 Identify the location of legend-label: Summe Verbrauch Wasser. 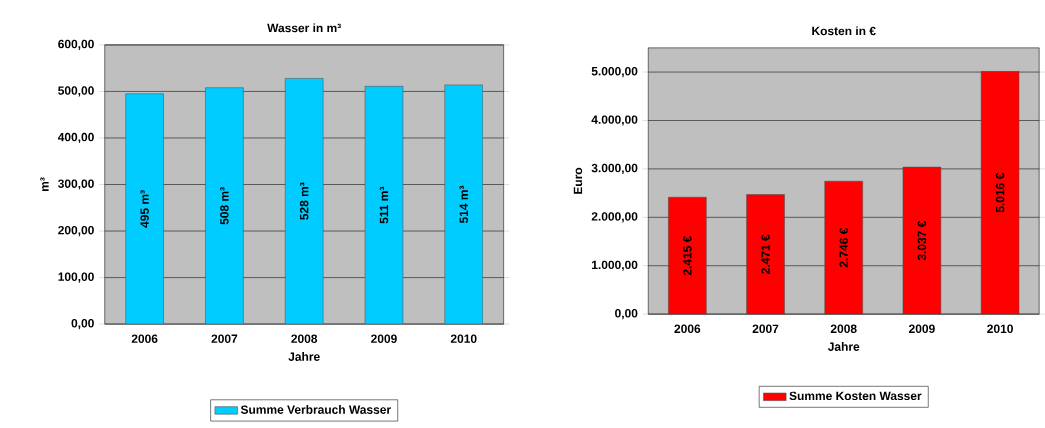
(315, 409).